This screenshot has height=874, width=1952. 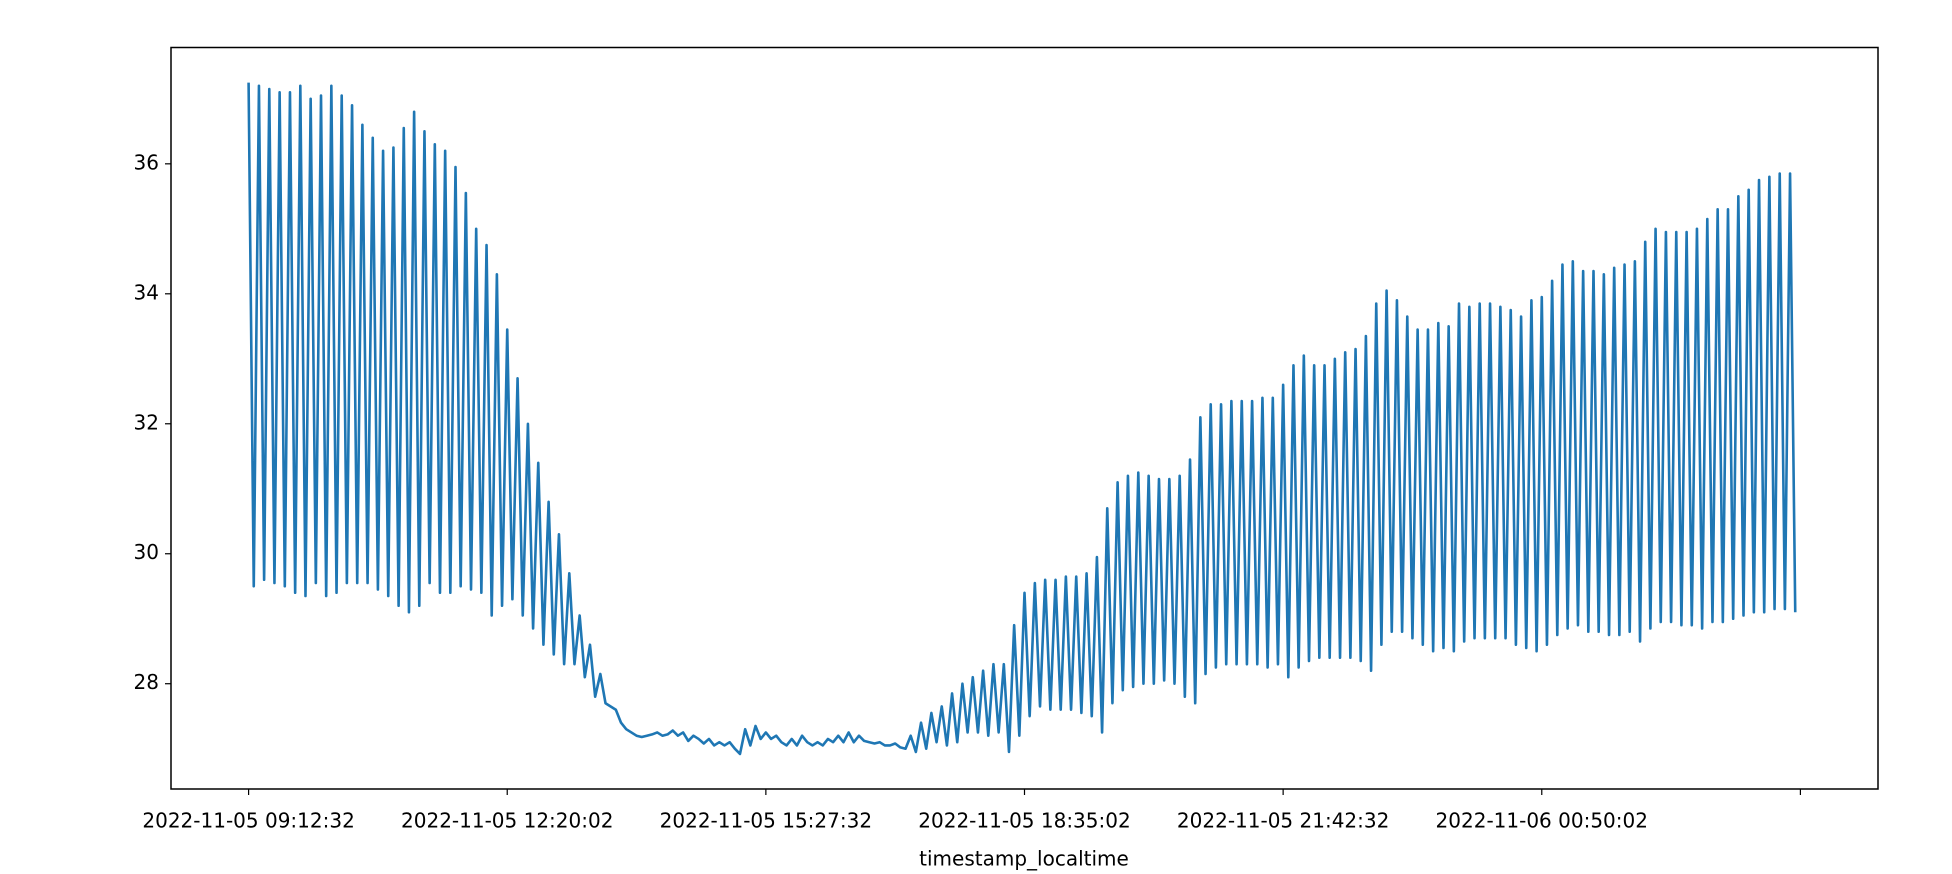 What do you see at coordinates (146, 552) in the screenshot?
I see `y-tick-label: 30` at bounding box center [146, 552].